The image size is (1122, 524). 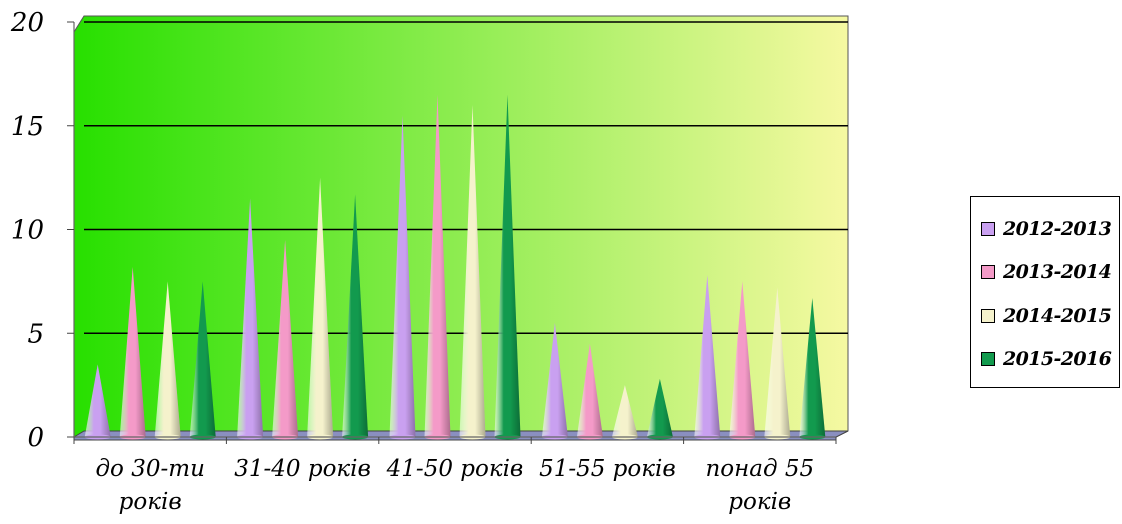 I want to click on legend-label: 2015-2016, so click(x=1057, y=359).